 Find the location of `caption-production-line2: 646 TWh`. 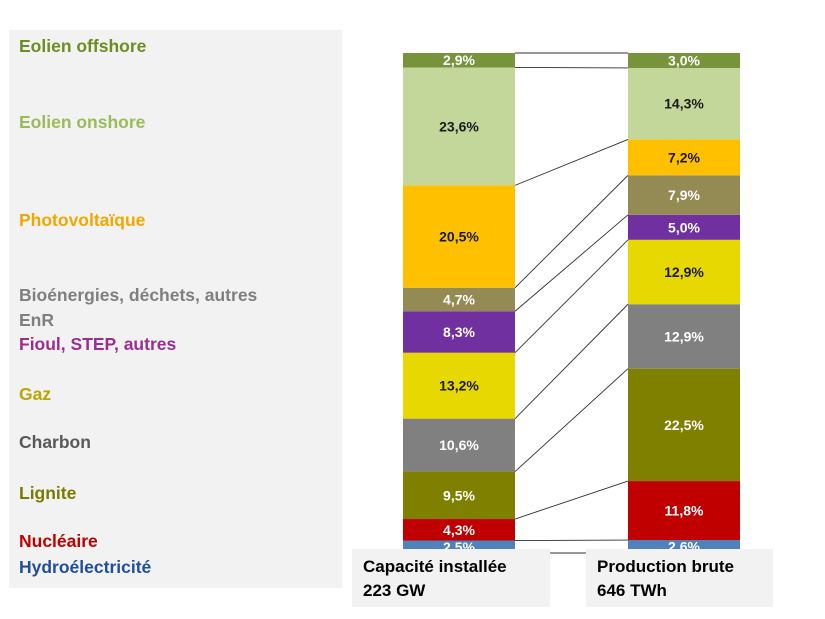

caption-production-line2: 646 TWh is located at coordinates (632, 590).